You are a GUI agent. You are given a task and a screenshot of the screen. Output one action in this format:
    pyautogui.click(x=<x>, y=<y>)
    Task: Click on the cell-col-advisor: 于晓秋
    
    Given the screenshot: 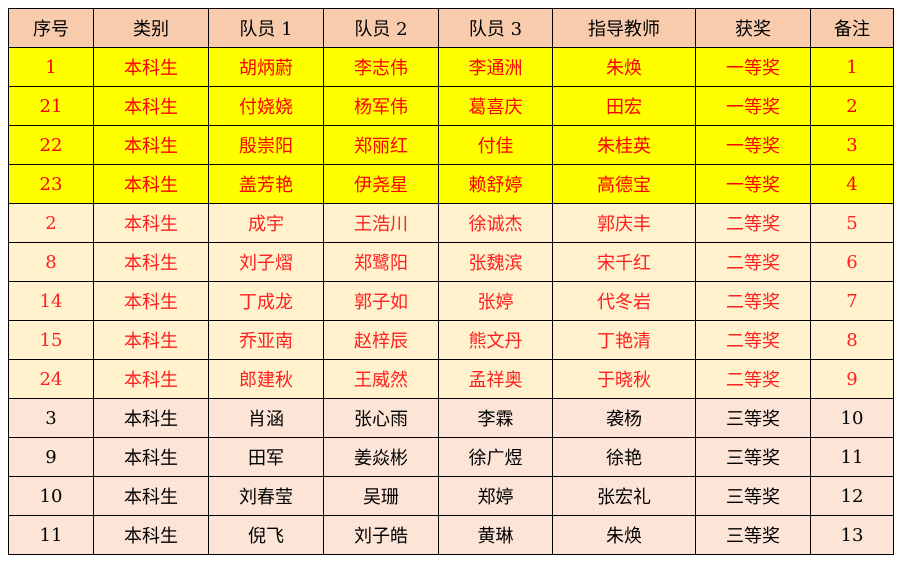 What is the action you would take?
    pyautogui.click(x=624, y=379)
    